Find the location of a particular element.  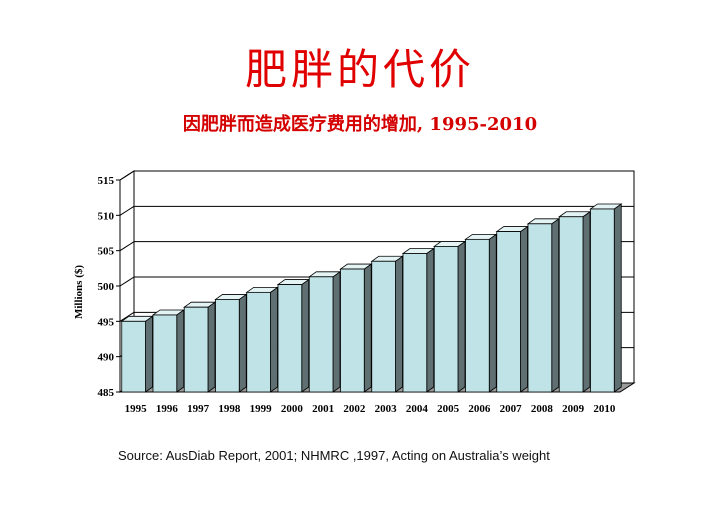

x-tick-label: 1995 is located at coordinates (136, 409).